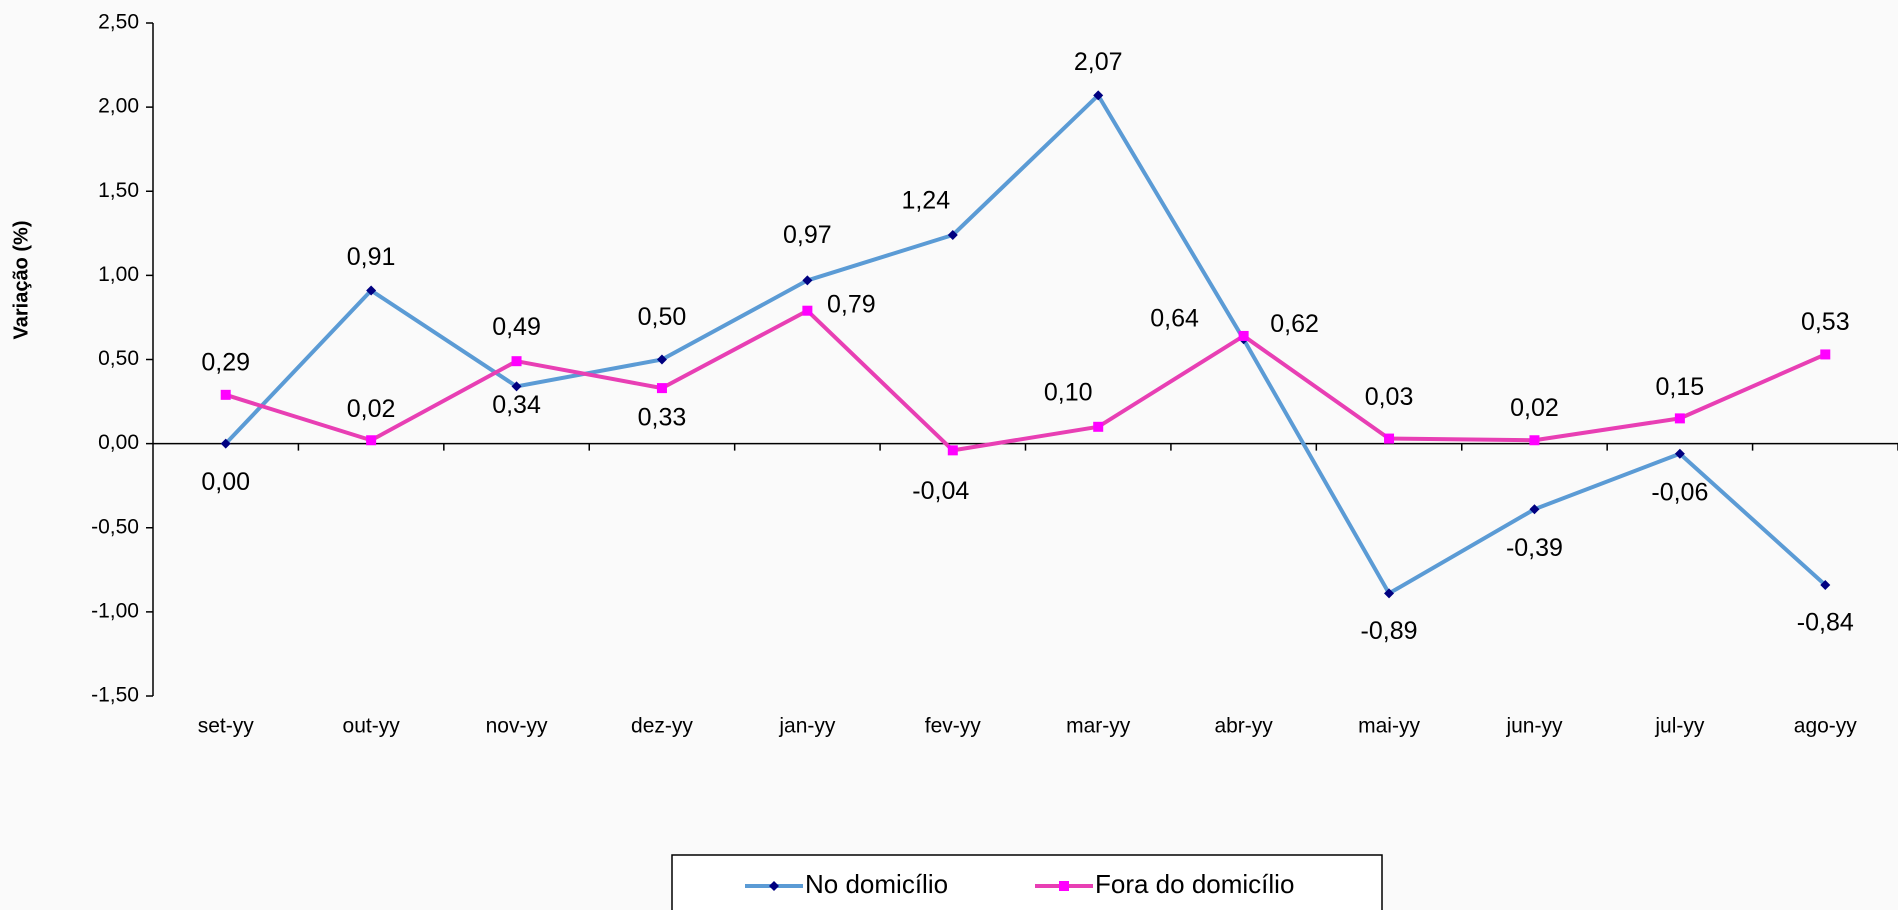  I want to click on data-label: -0,84, so click(1825, 623).